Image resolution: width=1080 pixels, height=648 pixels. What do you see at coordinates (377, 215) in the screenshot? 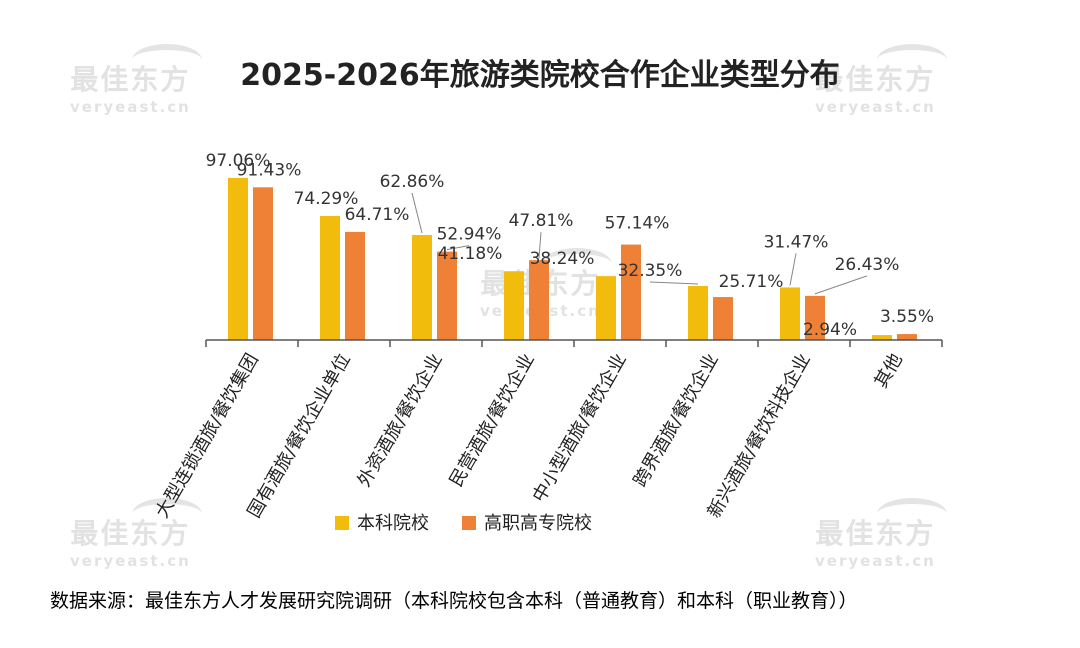
I see `data-label: 64.71%` at bounding box center [377, 215].